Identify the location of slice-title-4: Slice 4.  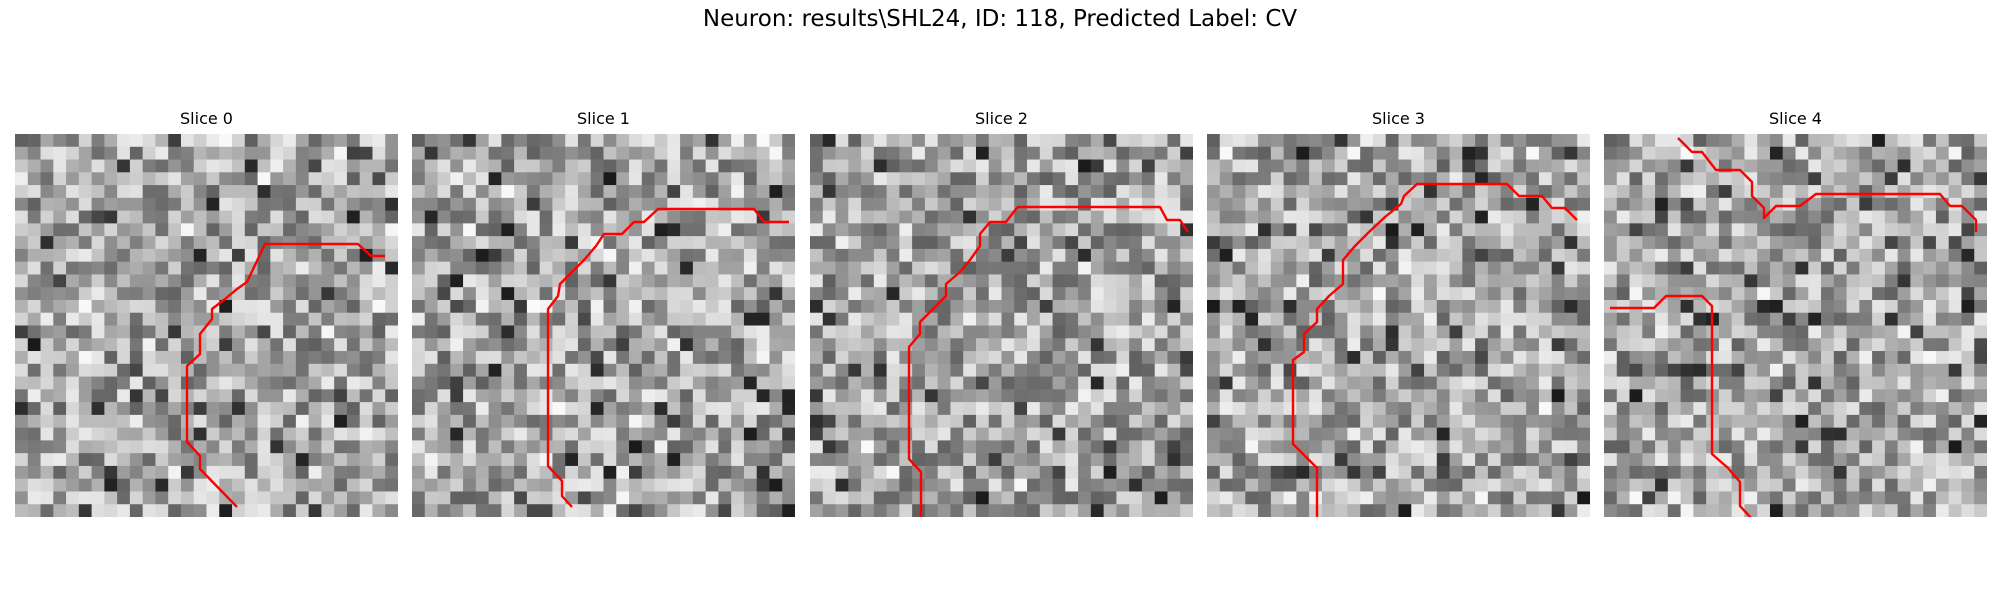
(1795, 118).